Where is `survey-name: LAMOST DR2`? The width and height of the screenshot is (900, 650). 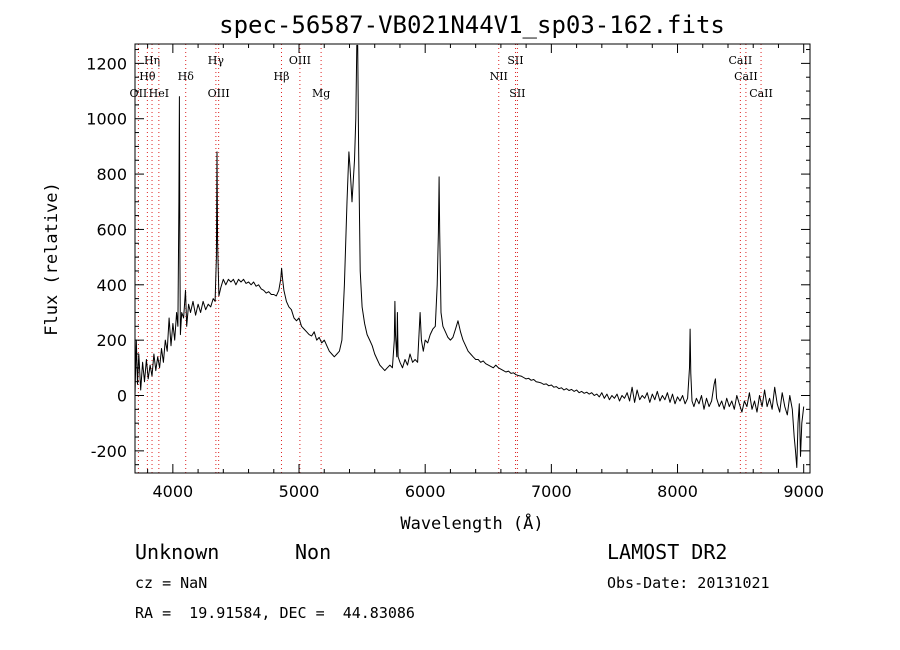
survey-name: LAMOST DR2 is located at coordinates (667, 552).